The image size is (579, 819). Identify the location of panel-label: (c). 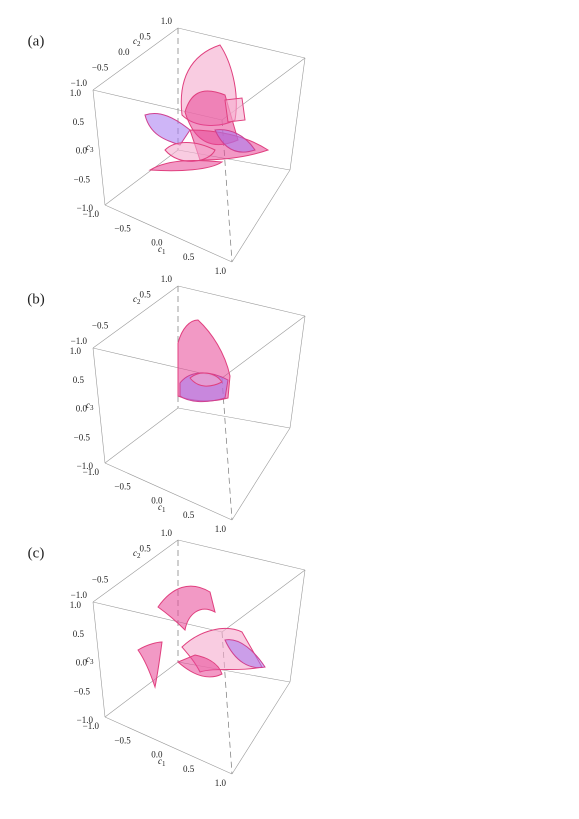
(36, 553).